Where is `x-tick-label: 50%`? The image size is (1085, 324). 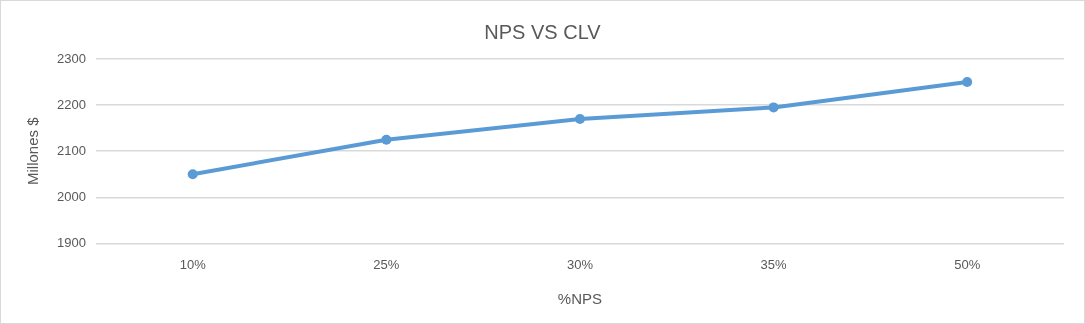 x-tick-label: 50% is located at coordinates (967, 264).